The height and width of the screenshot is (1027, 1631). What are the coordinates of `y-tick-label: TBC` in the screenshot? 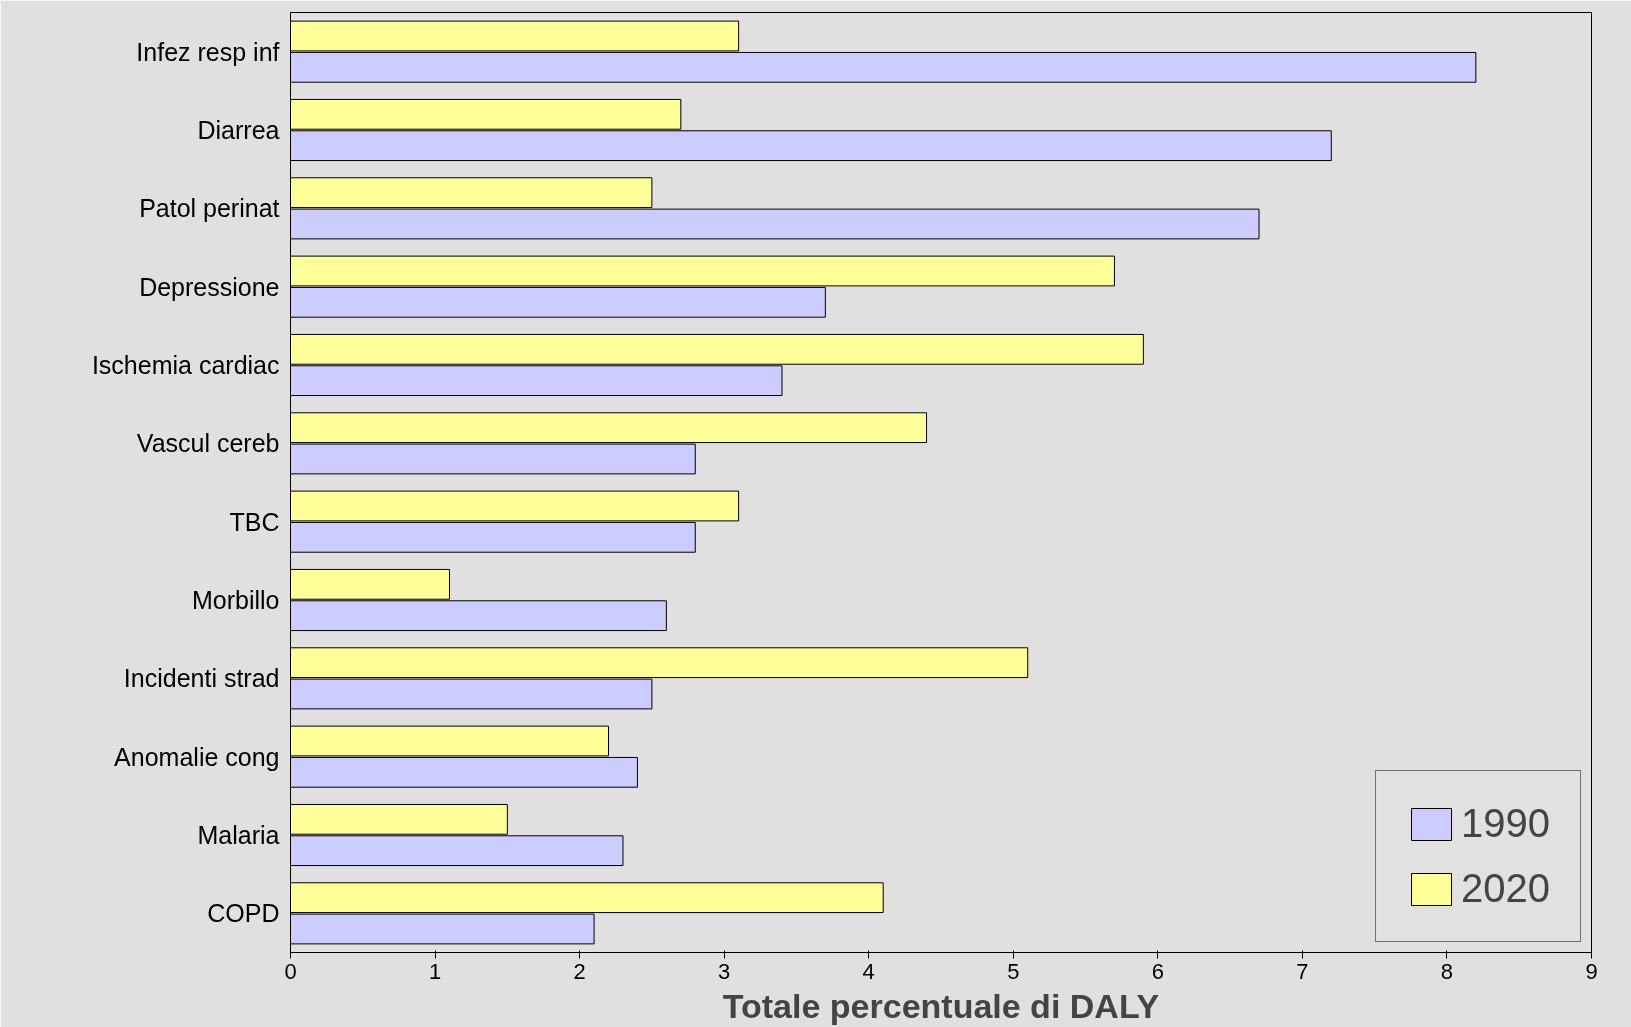 It's located at (254, 521).